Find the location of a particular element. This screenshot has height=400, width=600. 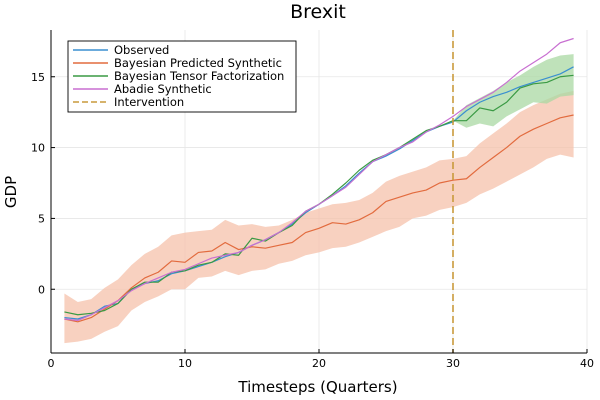

y-tick-label: 5 is located at coordinates (41, 218).